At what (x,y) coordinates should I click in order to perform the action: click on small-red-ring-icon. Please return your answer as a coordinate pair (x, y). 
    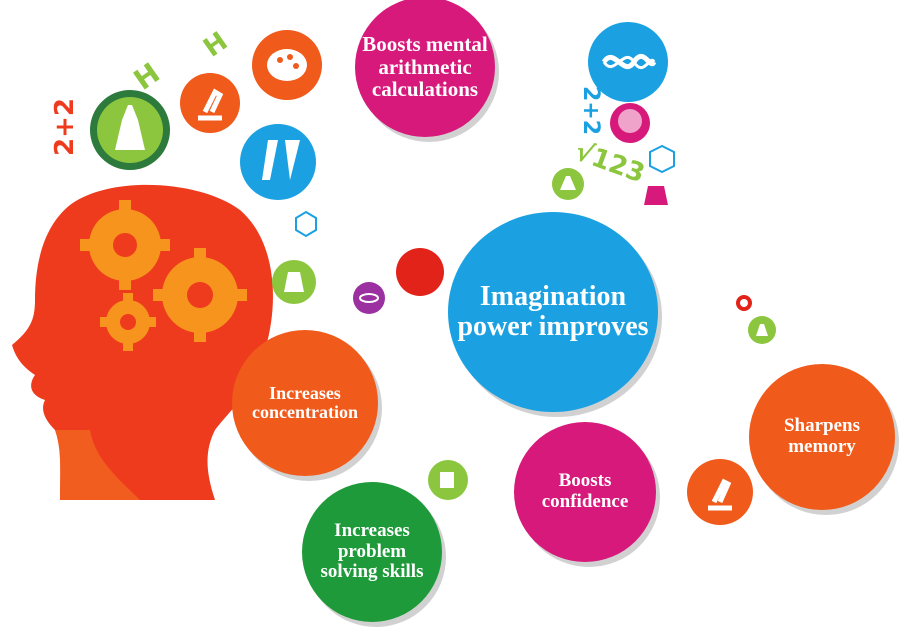
    Looking at the image, I should click on (744, 303).